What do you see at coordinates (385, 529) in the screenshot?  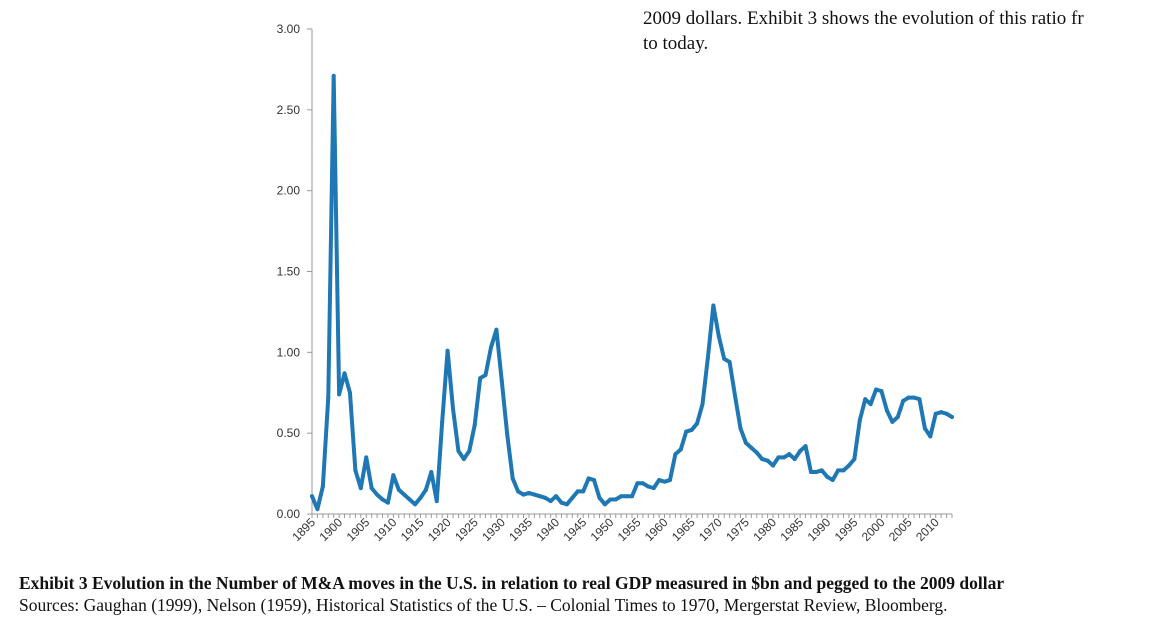 I see `x-tick-label: 1910` at bounding box center [385, 529].